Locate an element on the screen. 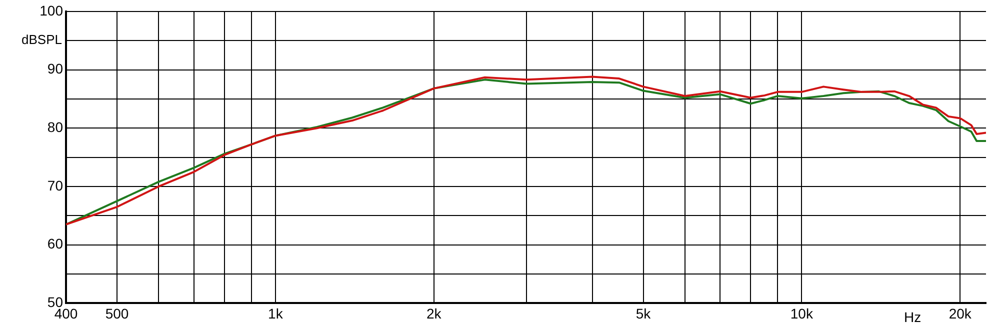 Image resolution: width=1000 pixels, height=330 pixels. y-tick-label: 90 is located at coordinates (55, 68).